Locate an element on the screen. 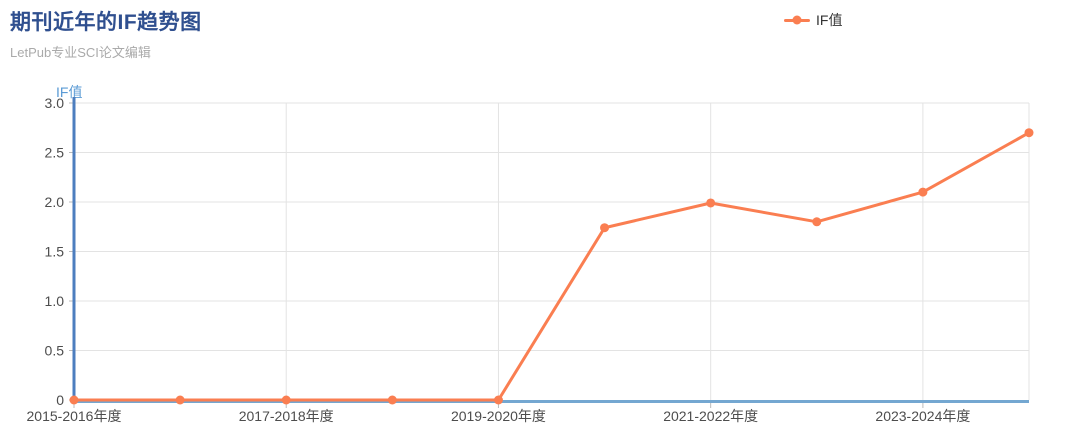  legend-dot-icon is located at coordinates (797, 20).